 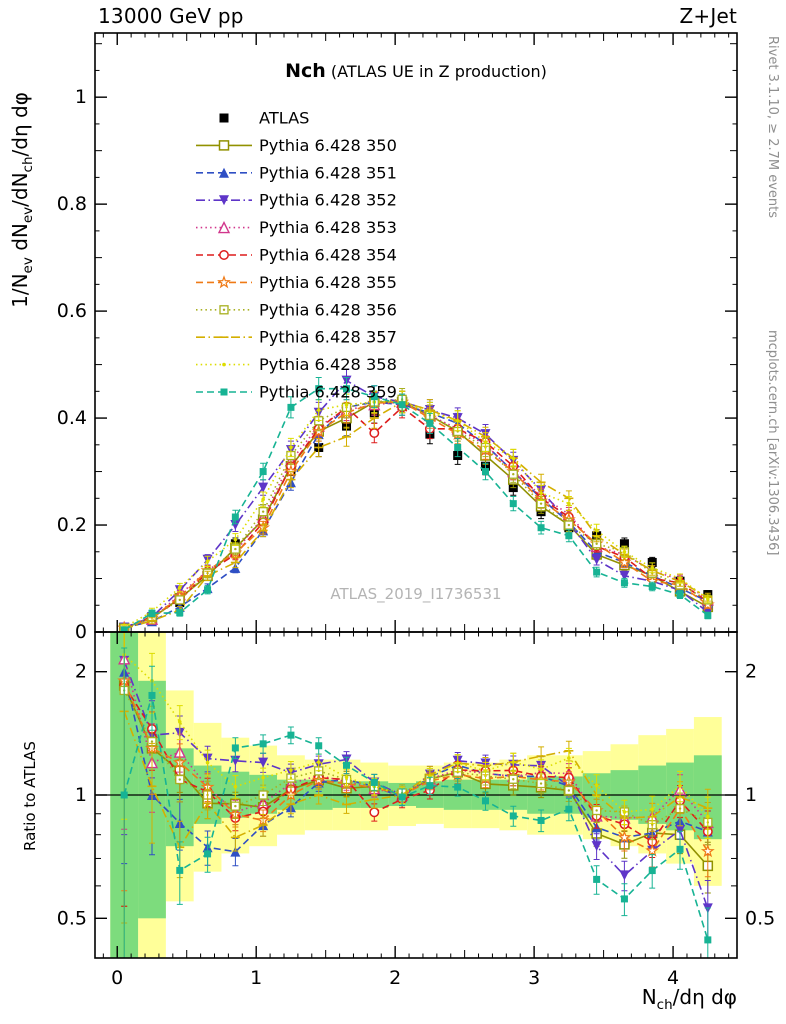 I want to click on y-tick-label: 0, so click(x=81, y=632).